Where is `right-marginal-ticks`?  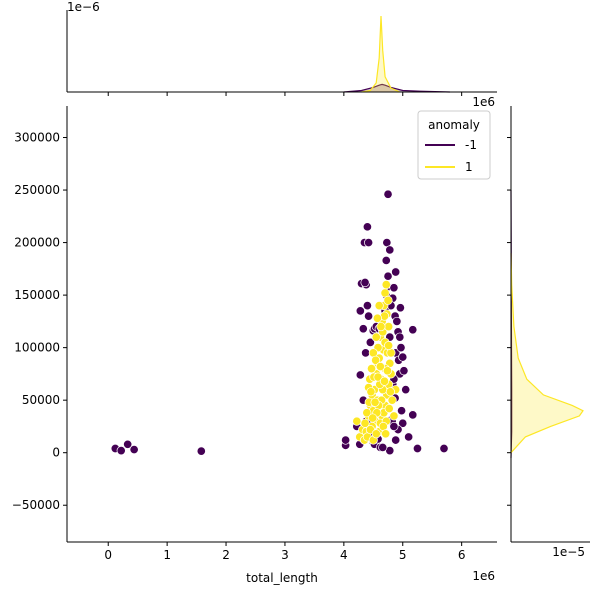
right-marginal-ticks is located at coordinates (509, 321).